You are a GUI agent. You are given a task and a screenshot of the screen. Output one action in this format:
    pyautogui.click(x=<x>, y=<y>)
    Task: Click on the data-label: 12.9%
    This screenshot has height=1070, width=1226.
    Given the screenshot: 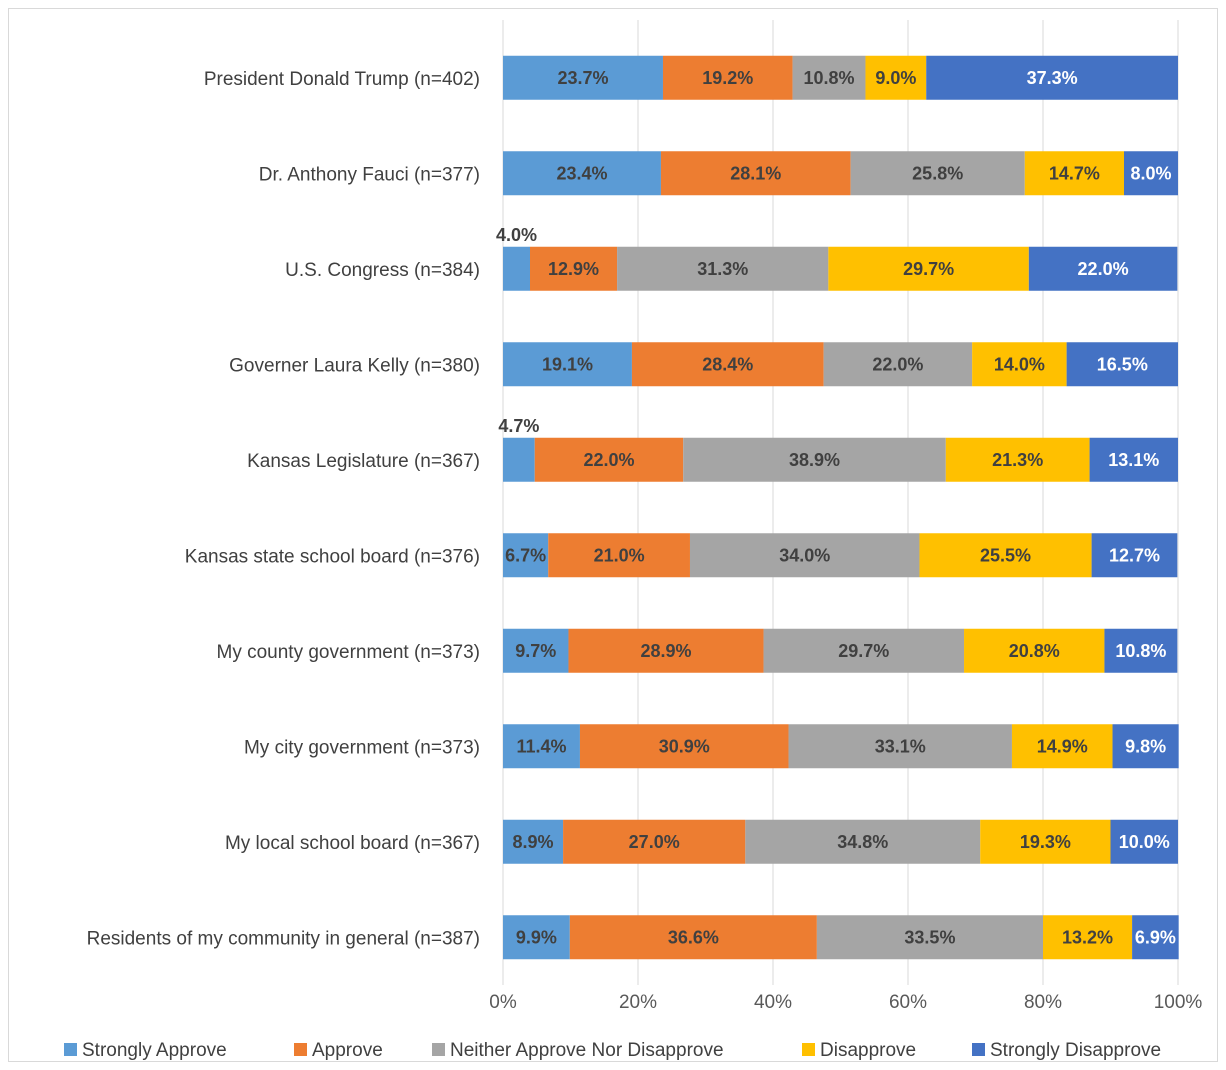 What is the action you would take?
    pyautogui.click(x=573, y=269)
    